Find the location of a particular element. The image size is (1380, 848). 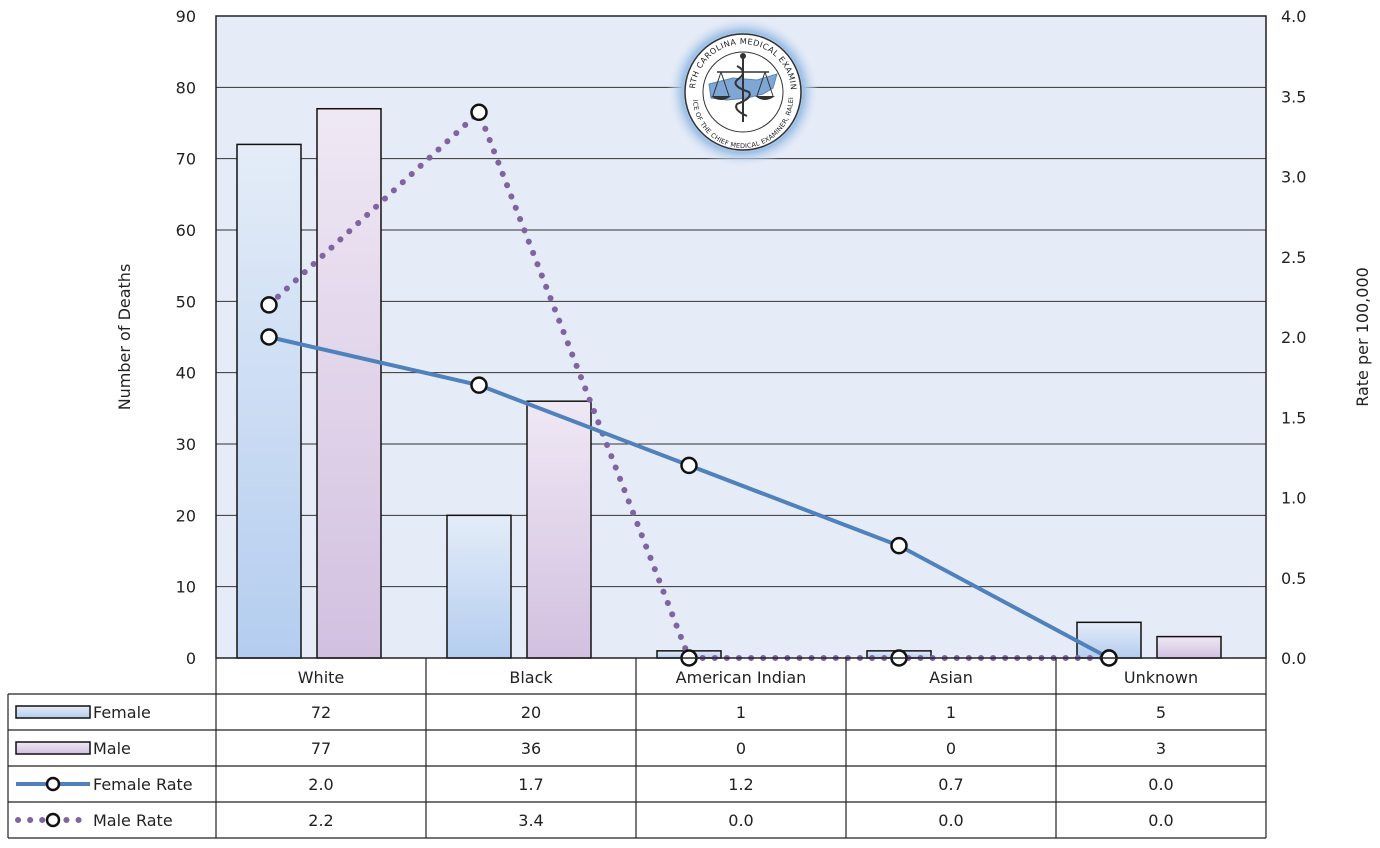

y-tick-label: 10 is located at coordinates (186, 587).